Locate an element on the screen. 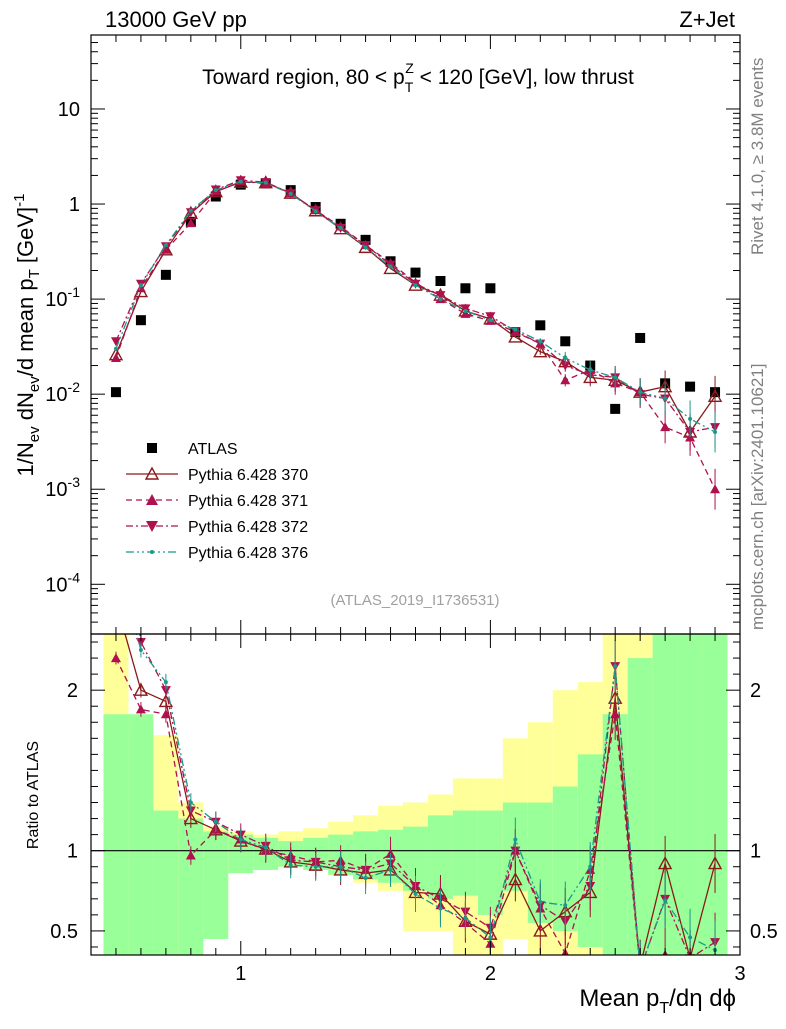 The height and width of the screenshot is (1029, 786). xlabel-c: /dη dϕ is located at coordinates (702, 998).